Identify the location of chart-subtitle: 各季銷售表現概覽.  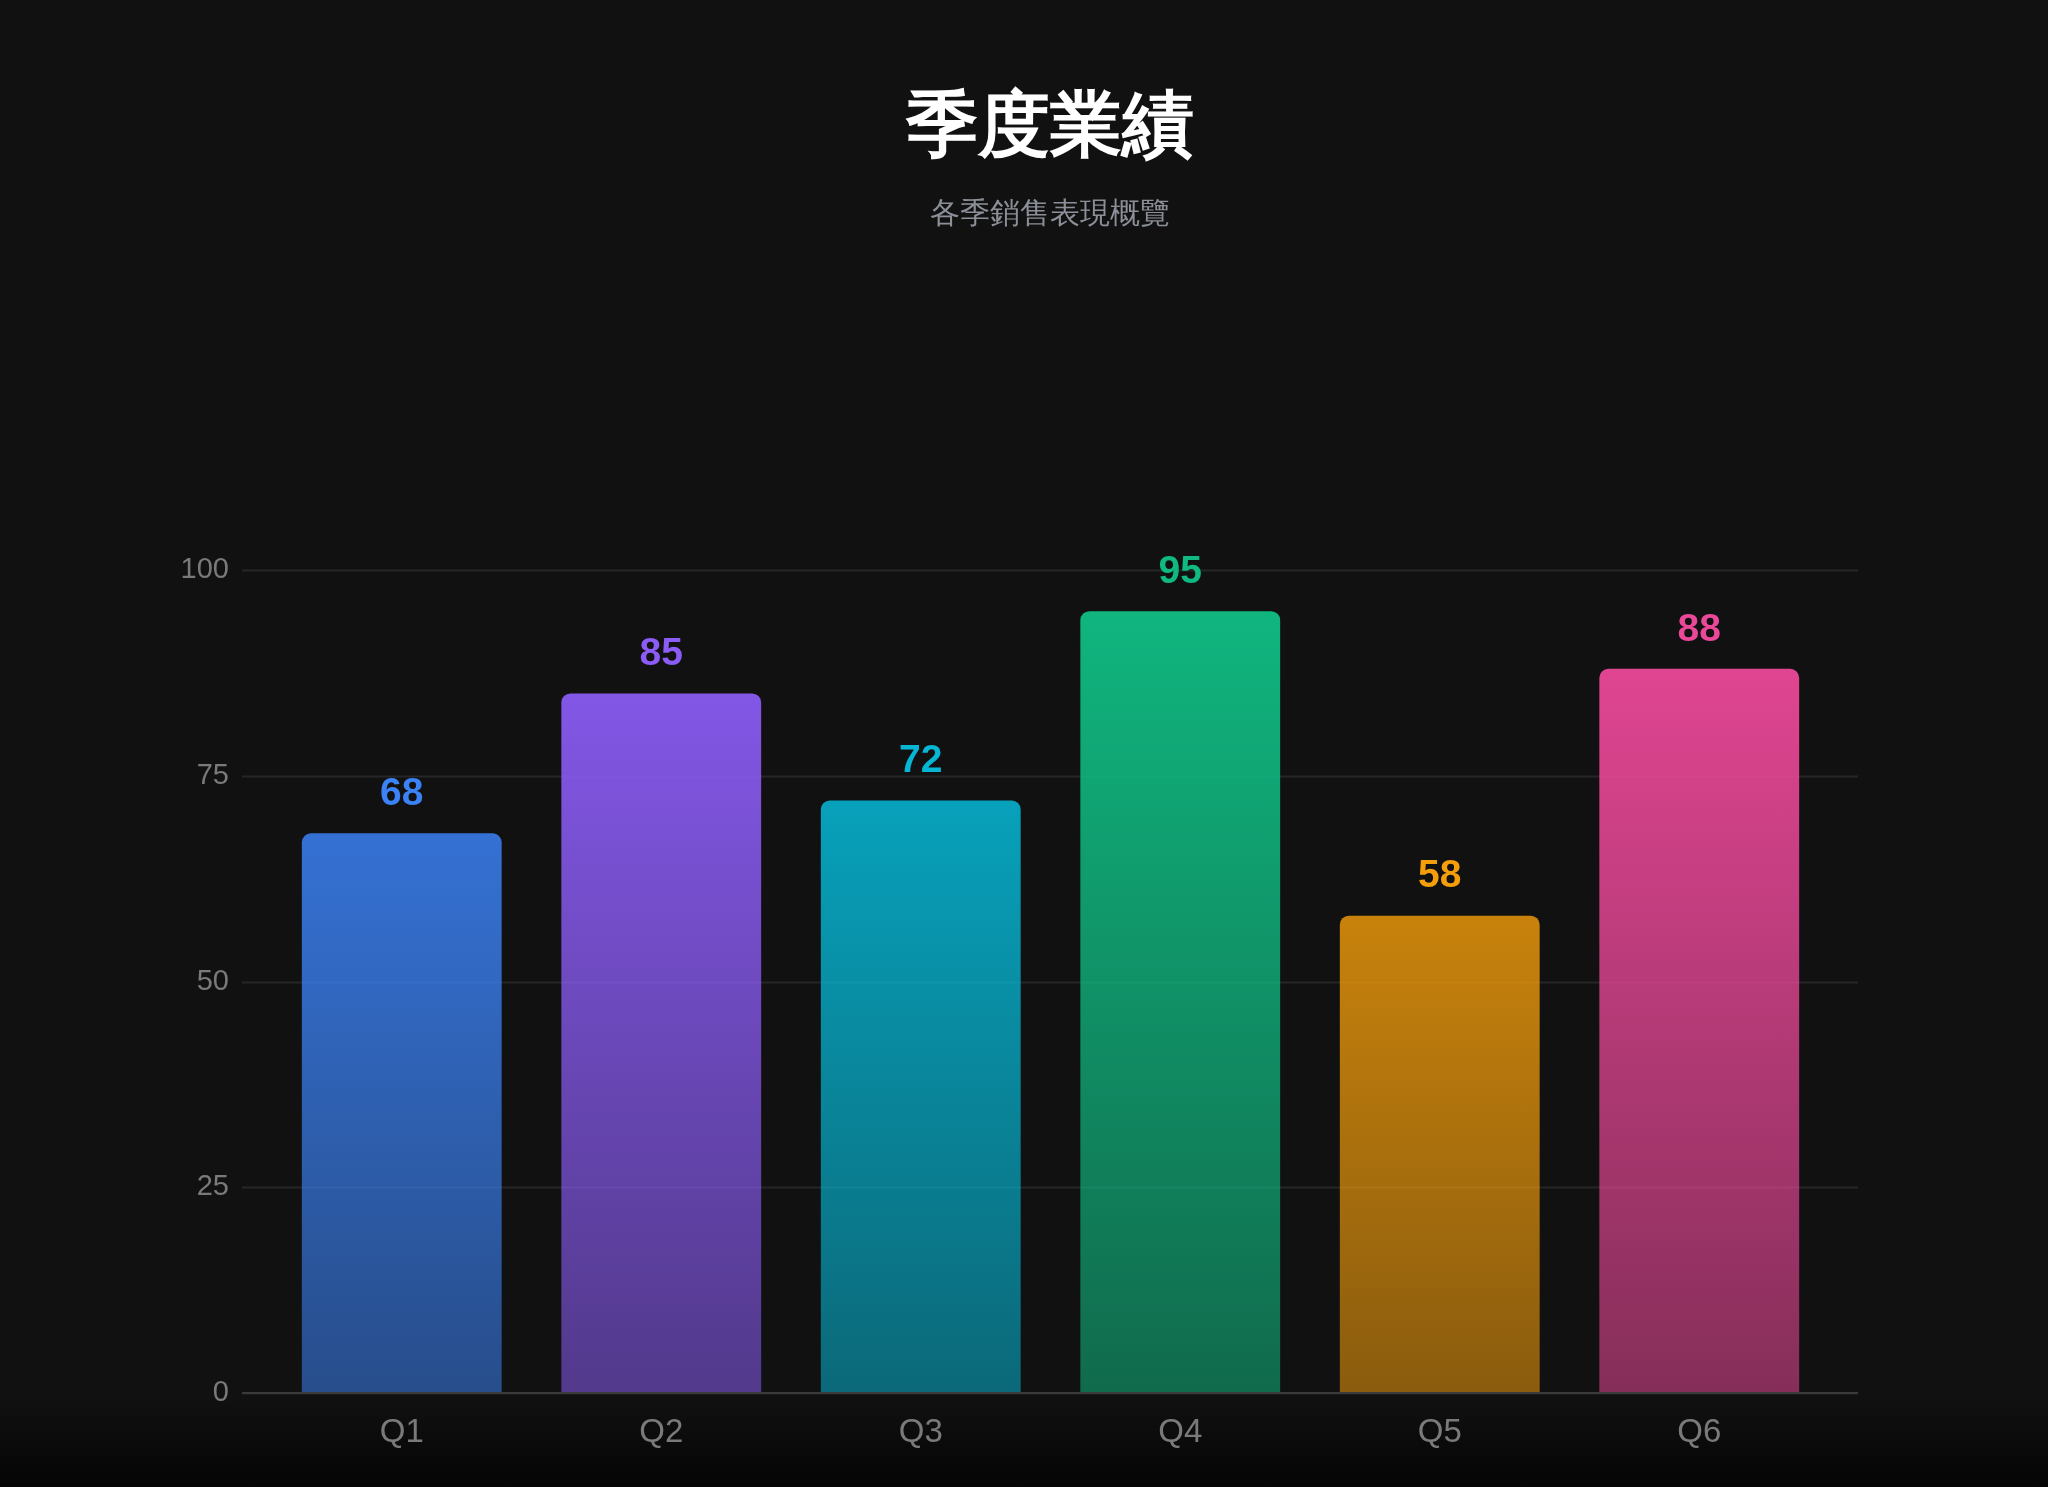
(1050, 213).